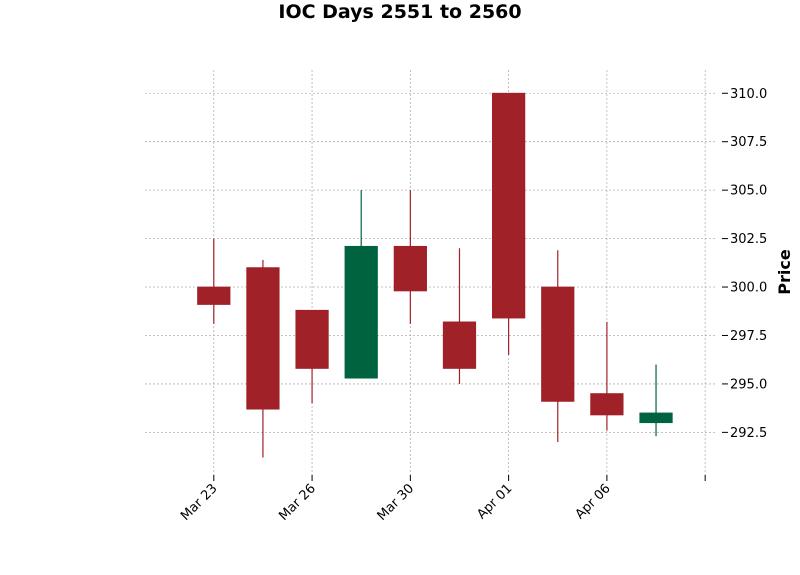  What do you see at coordinates (748, 384) in the screenshot?
I see `y-tick-label: 295.0` at bounding box center [748, 384].